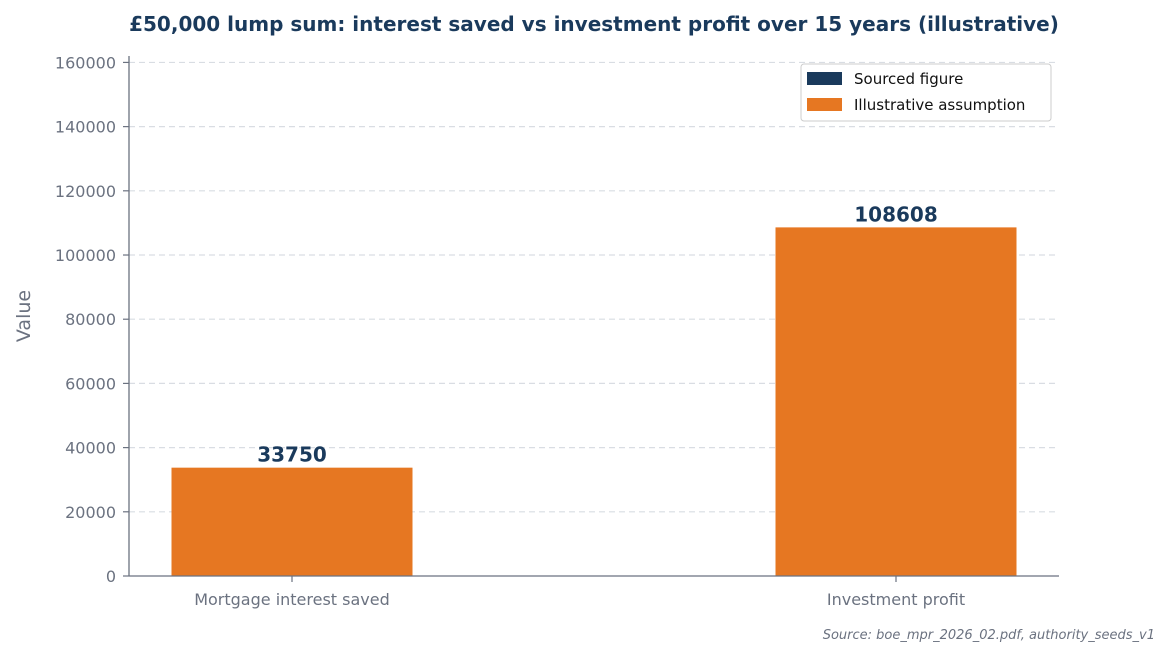 The image size is (1170, 658). Describe the element at coordinates (85, 191) in the screenshot. I see `y-tick-label: 120000` at that location.